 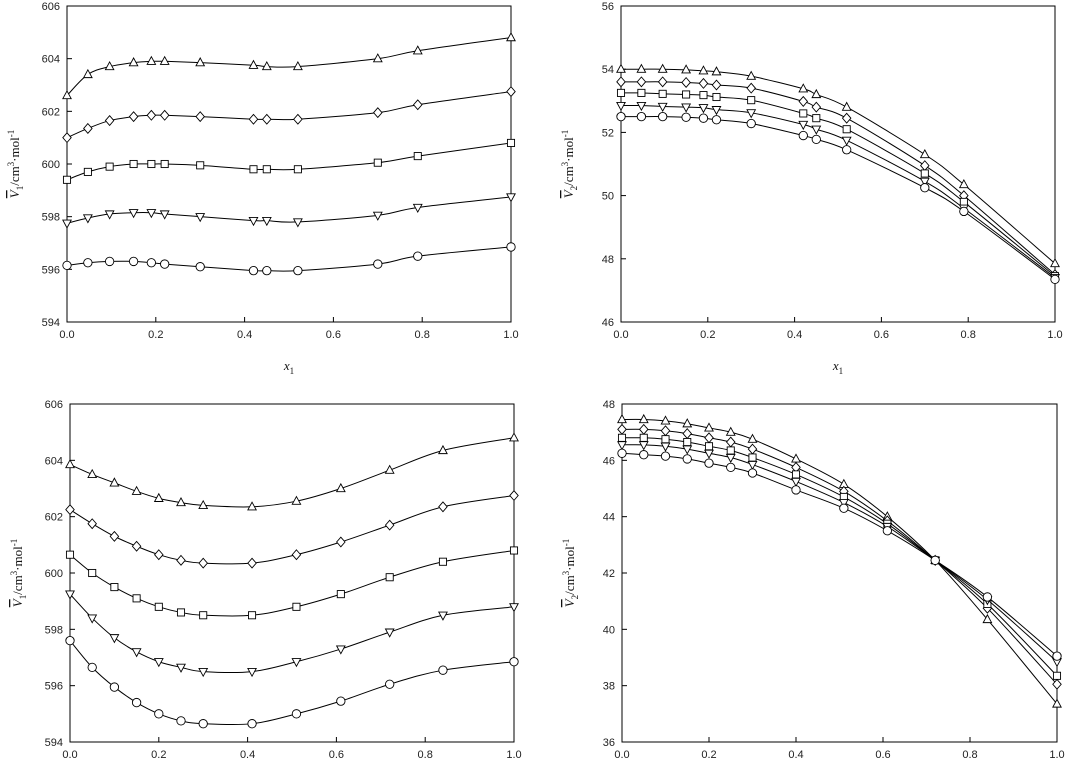 I want to click on y-tick-label: 594, so click(x=54, y=743).